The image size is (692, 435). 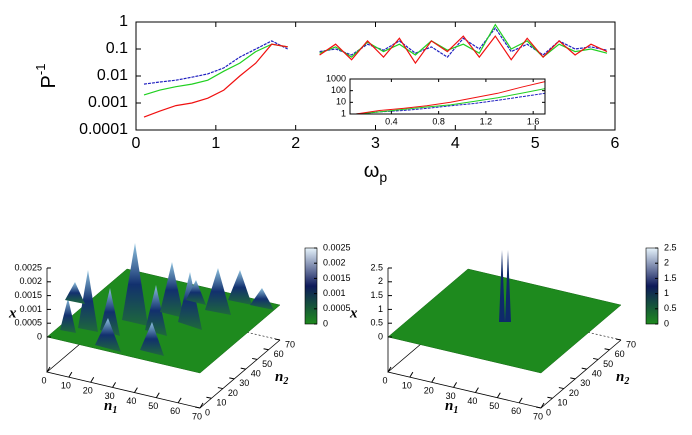 What do you see at coordinates (337, 308) in the screenshot?
I see `colorbar-tick-label: 0.0005` at bounding box center [337, 308].